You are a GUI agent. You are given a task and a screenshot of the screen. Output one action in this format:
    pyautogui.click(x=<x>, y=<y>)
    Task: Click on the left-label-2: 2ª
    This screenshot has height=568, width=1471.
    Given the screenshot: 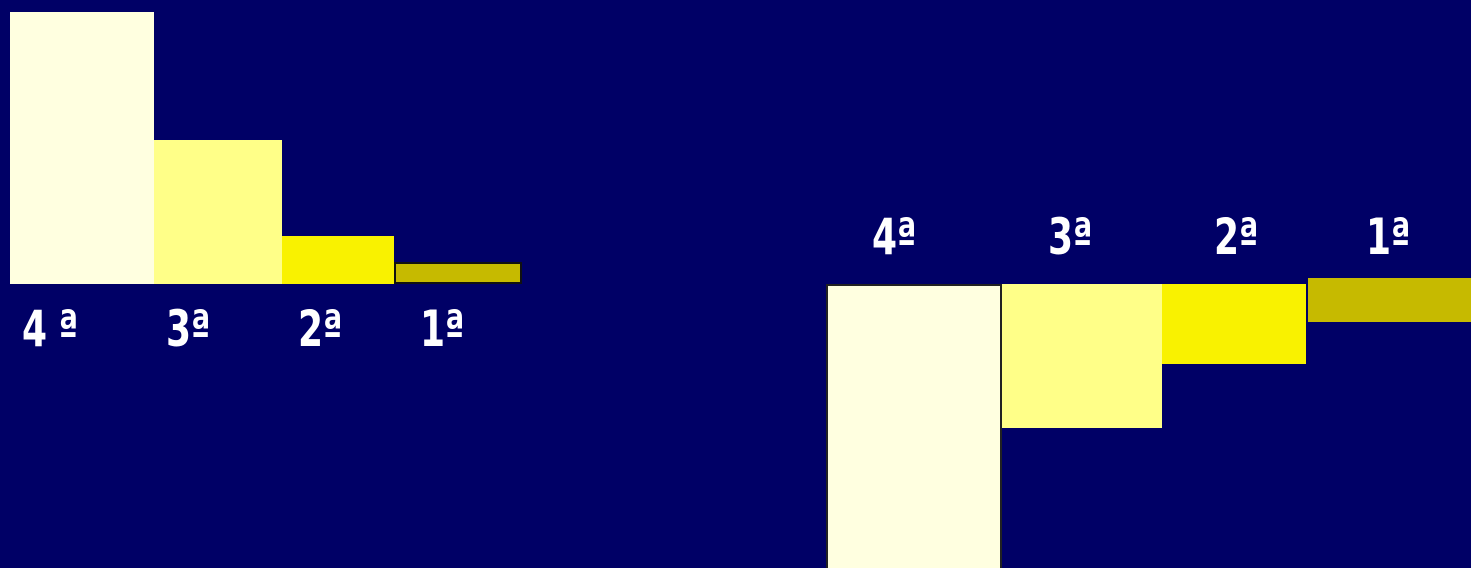 What is the action you would take?
    pyautogui.click(x=320, y=329)
    